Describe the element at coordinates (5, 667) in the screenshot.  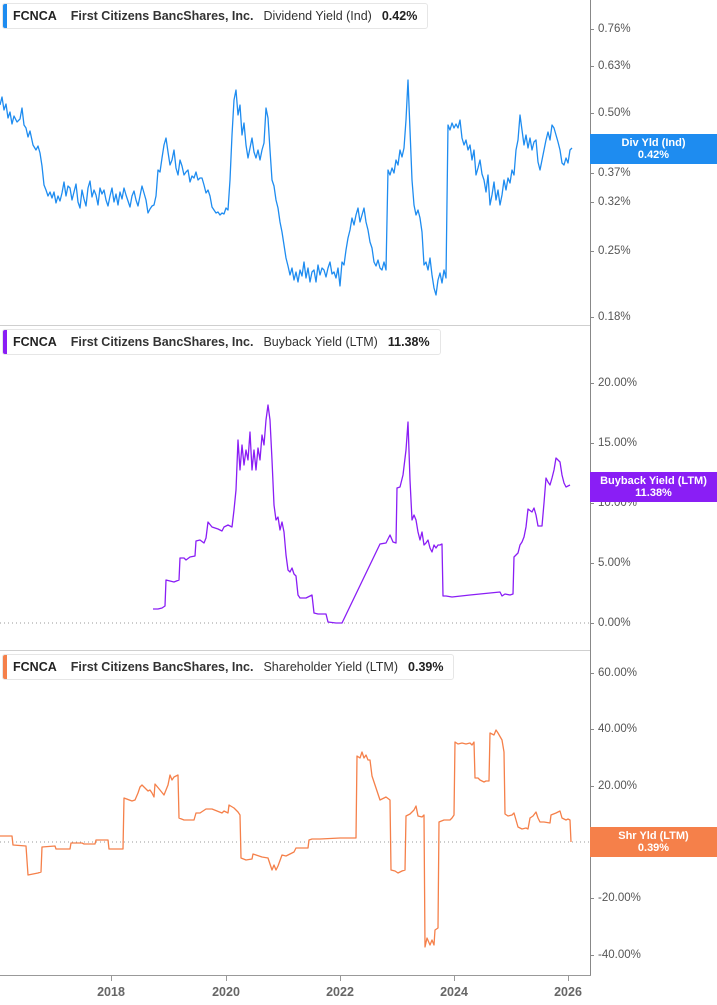
I see `shareholder-legend-color-swatch` at that location.